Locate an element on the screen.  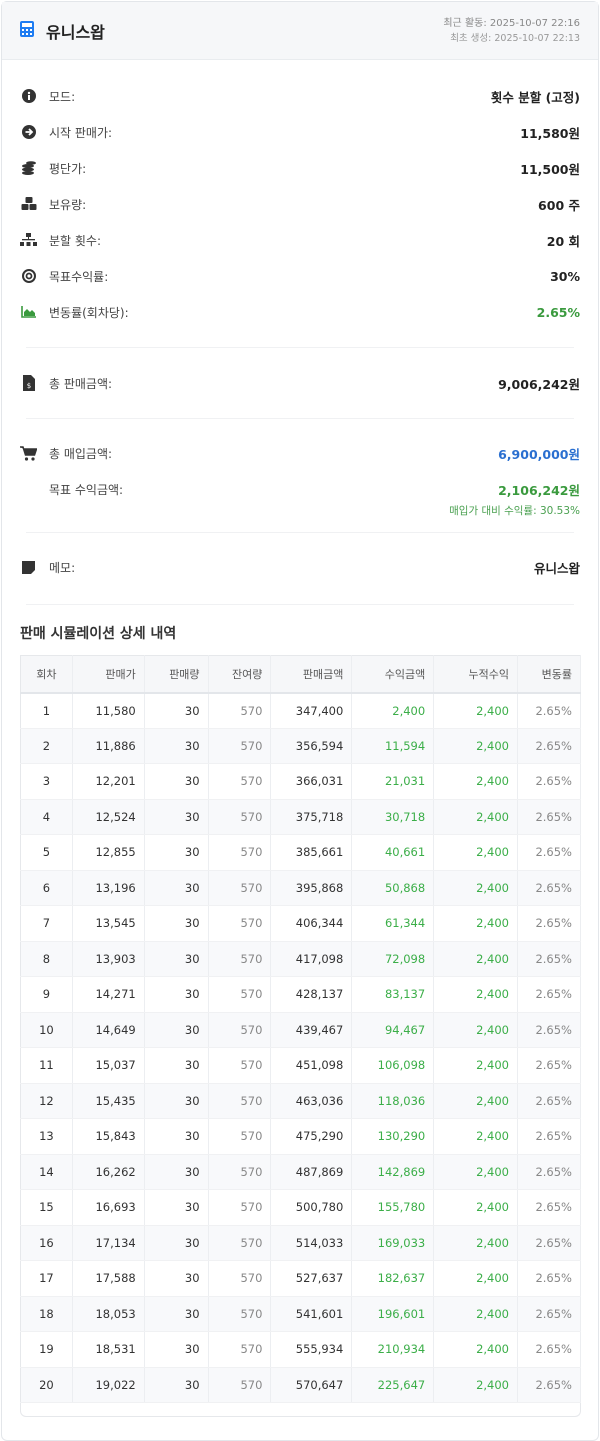
table-cell: 12,524 is located at coordinates (108, 817).